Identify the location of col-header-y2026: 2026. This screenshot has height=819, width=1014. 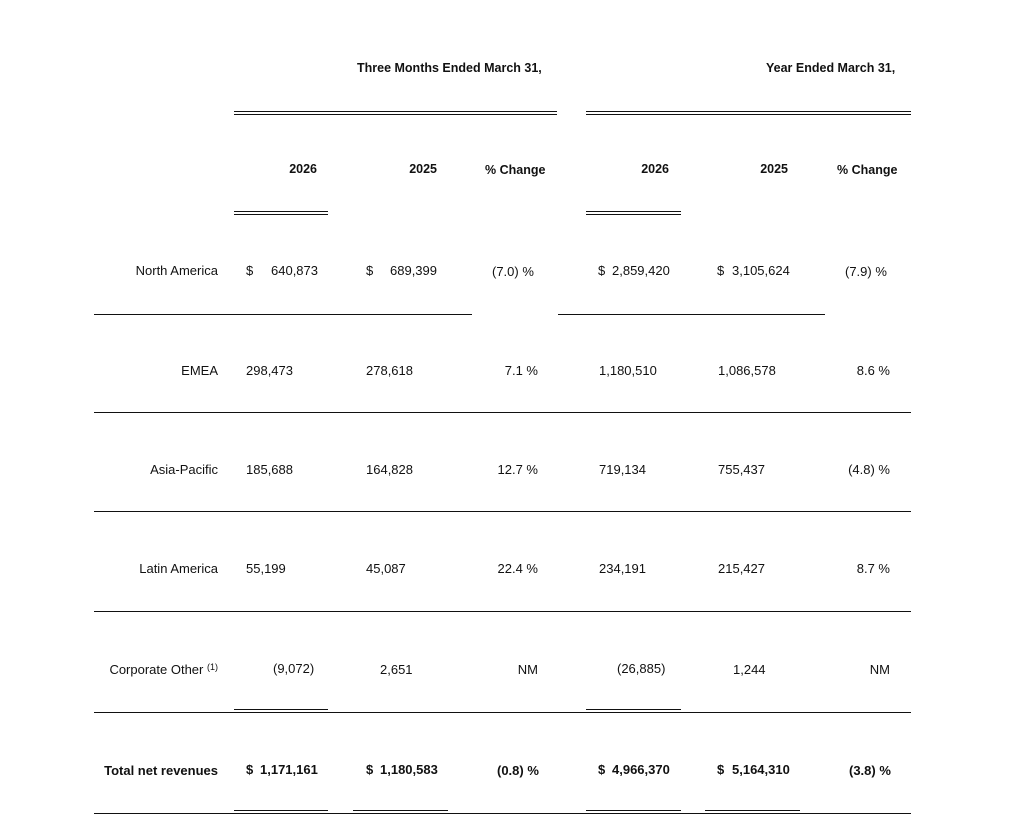
(655, 169).